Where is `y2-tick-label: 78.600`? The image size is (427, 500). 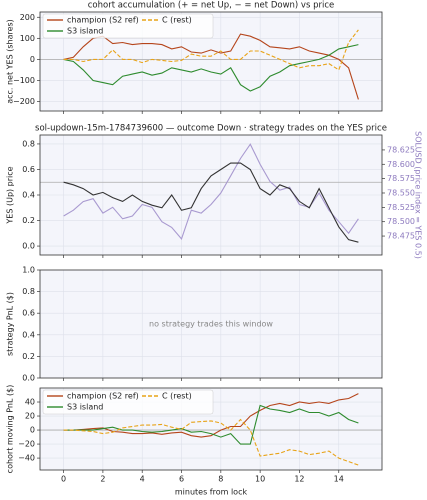
y2-tick-label: 78.600 is located at coordinates (401, 164).